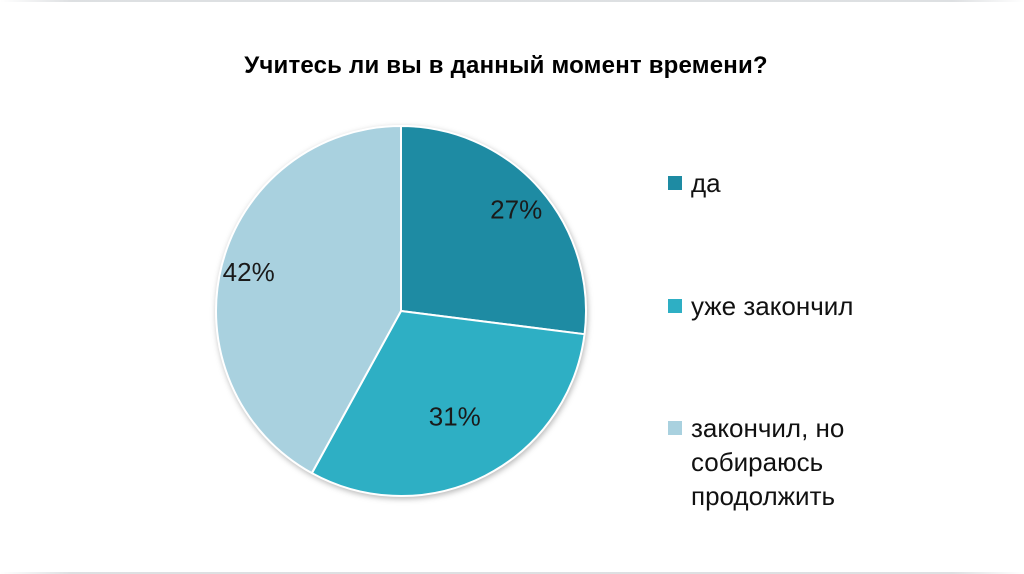 The height and width of the screenshot is (574, 1024). I want to click on legend-label: да, so click(706, 183).